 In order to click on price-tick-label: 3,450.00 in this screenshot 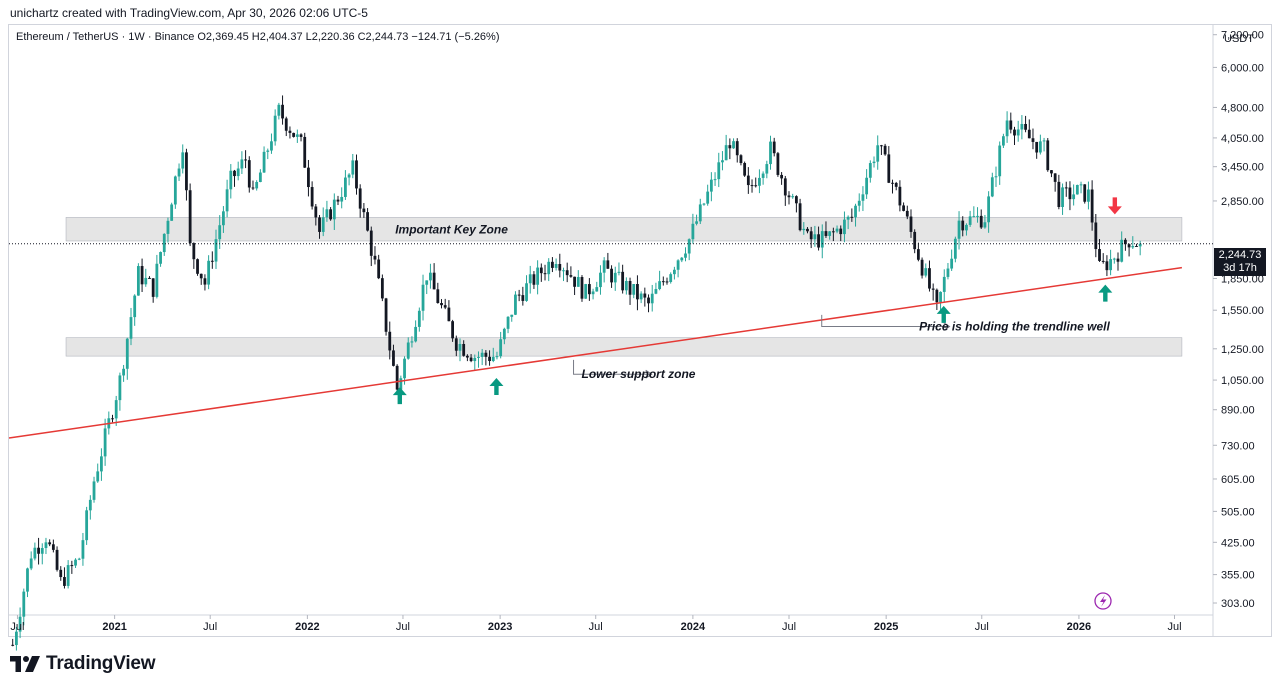, I will do `click(1242, 168)`.